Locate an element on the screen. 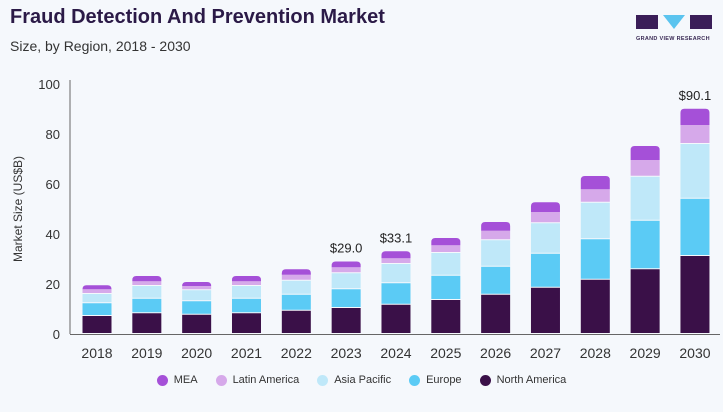  chart-title: Fraud Detection And Prevention Market is located at coordinates (197, 17).